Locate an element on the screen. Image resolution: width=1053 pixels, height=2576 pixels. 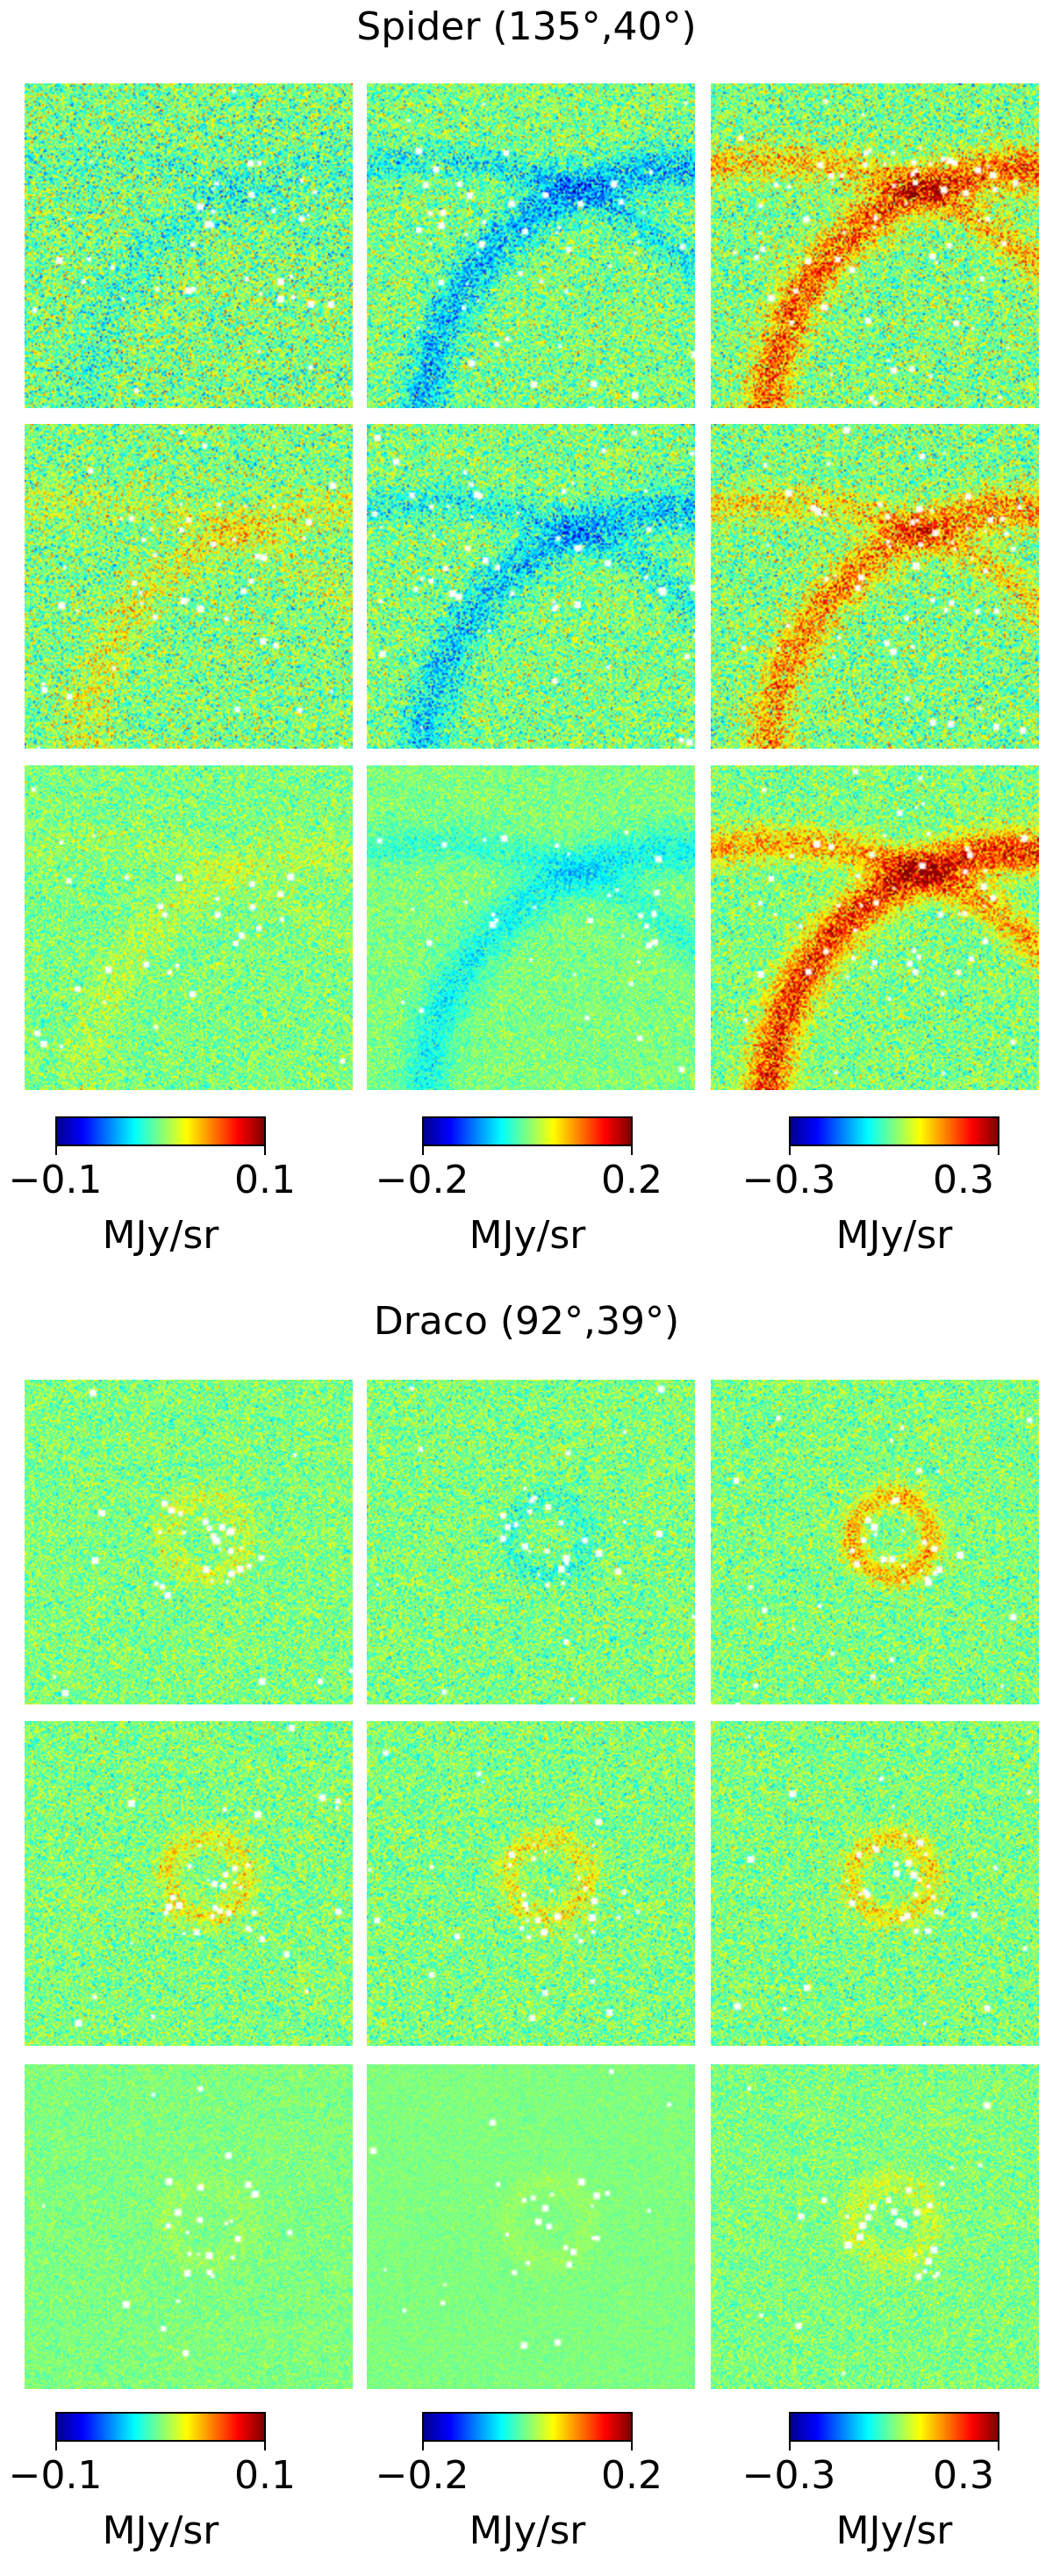
spider-colorbar-2-min-label: −0.2 is located at coordinates (422, 1180).